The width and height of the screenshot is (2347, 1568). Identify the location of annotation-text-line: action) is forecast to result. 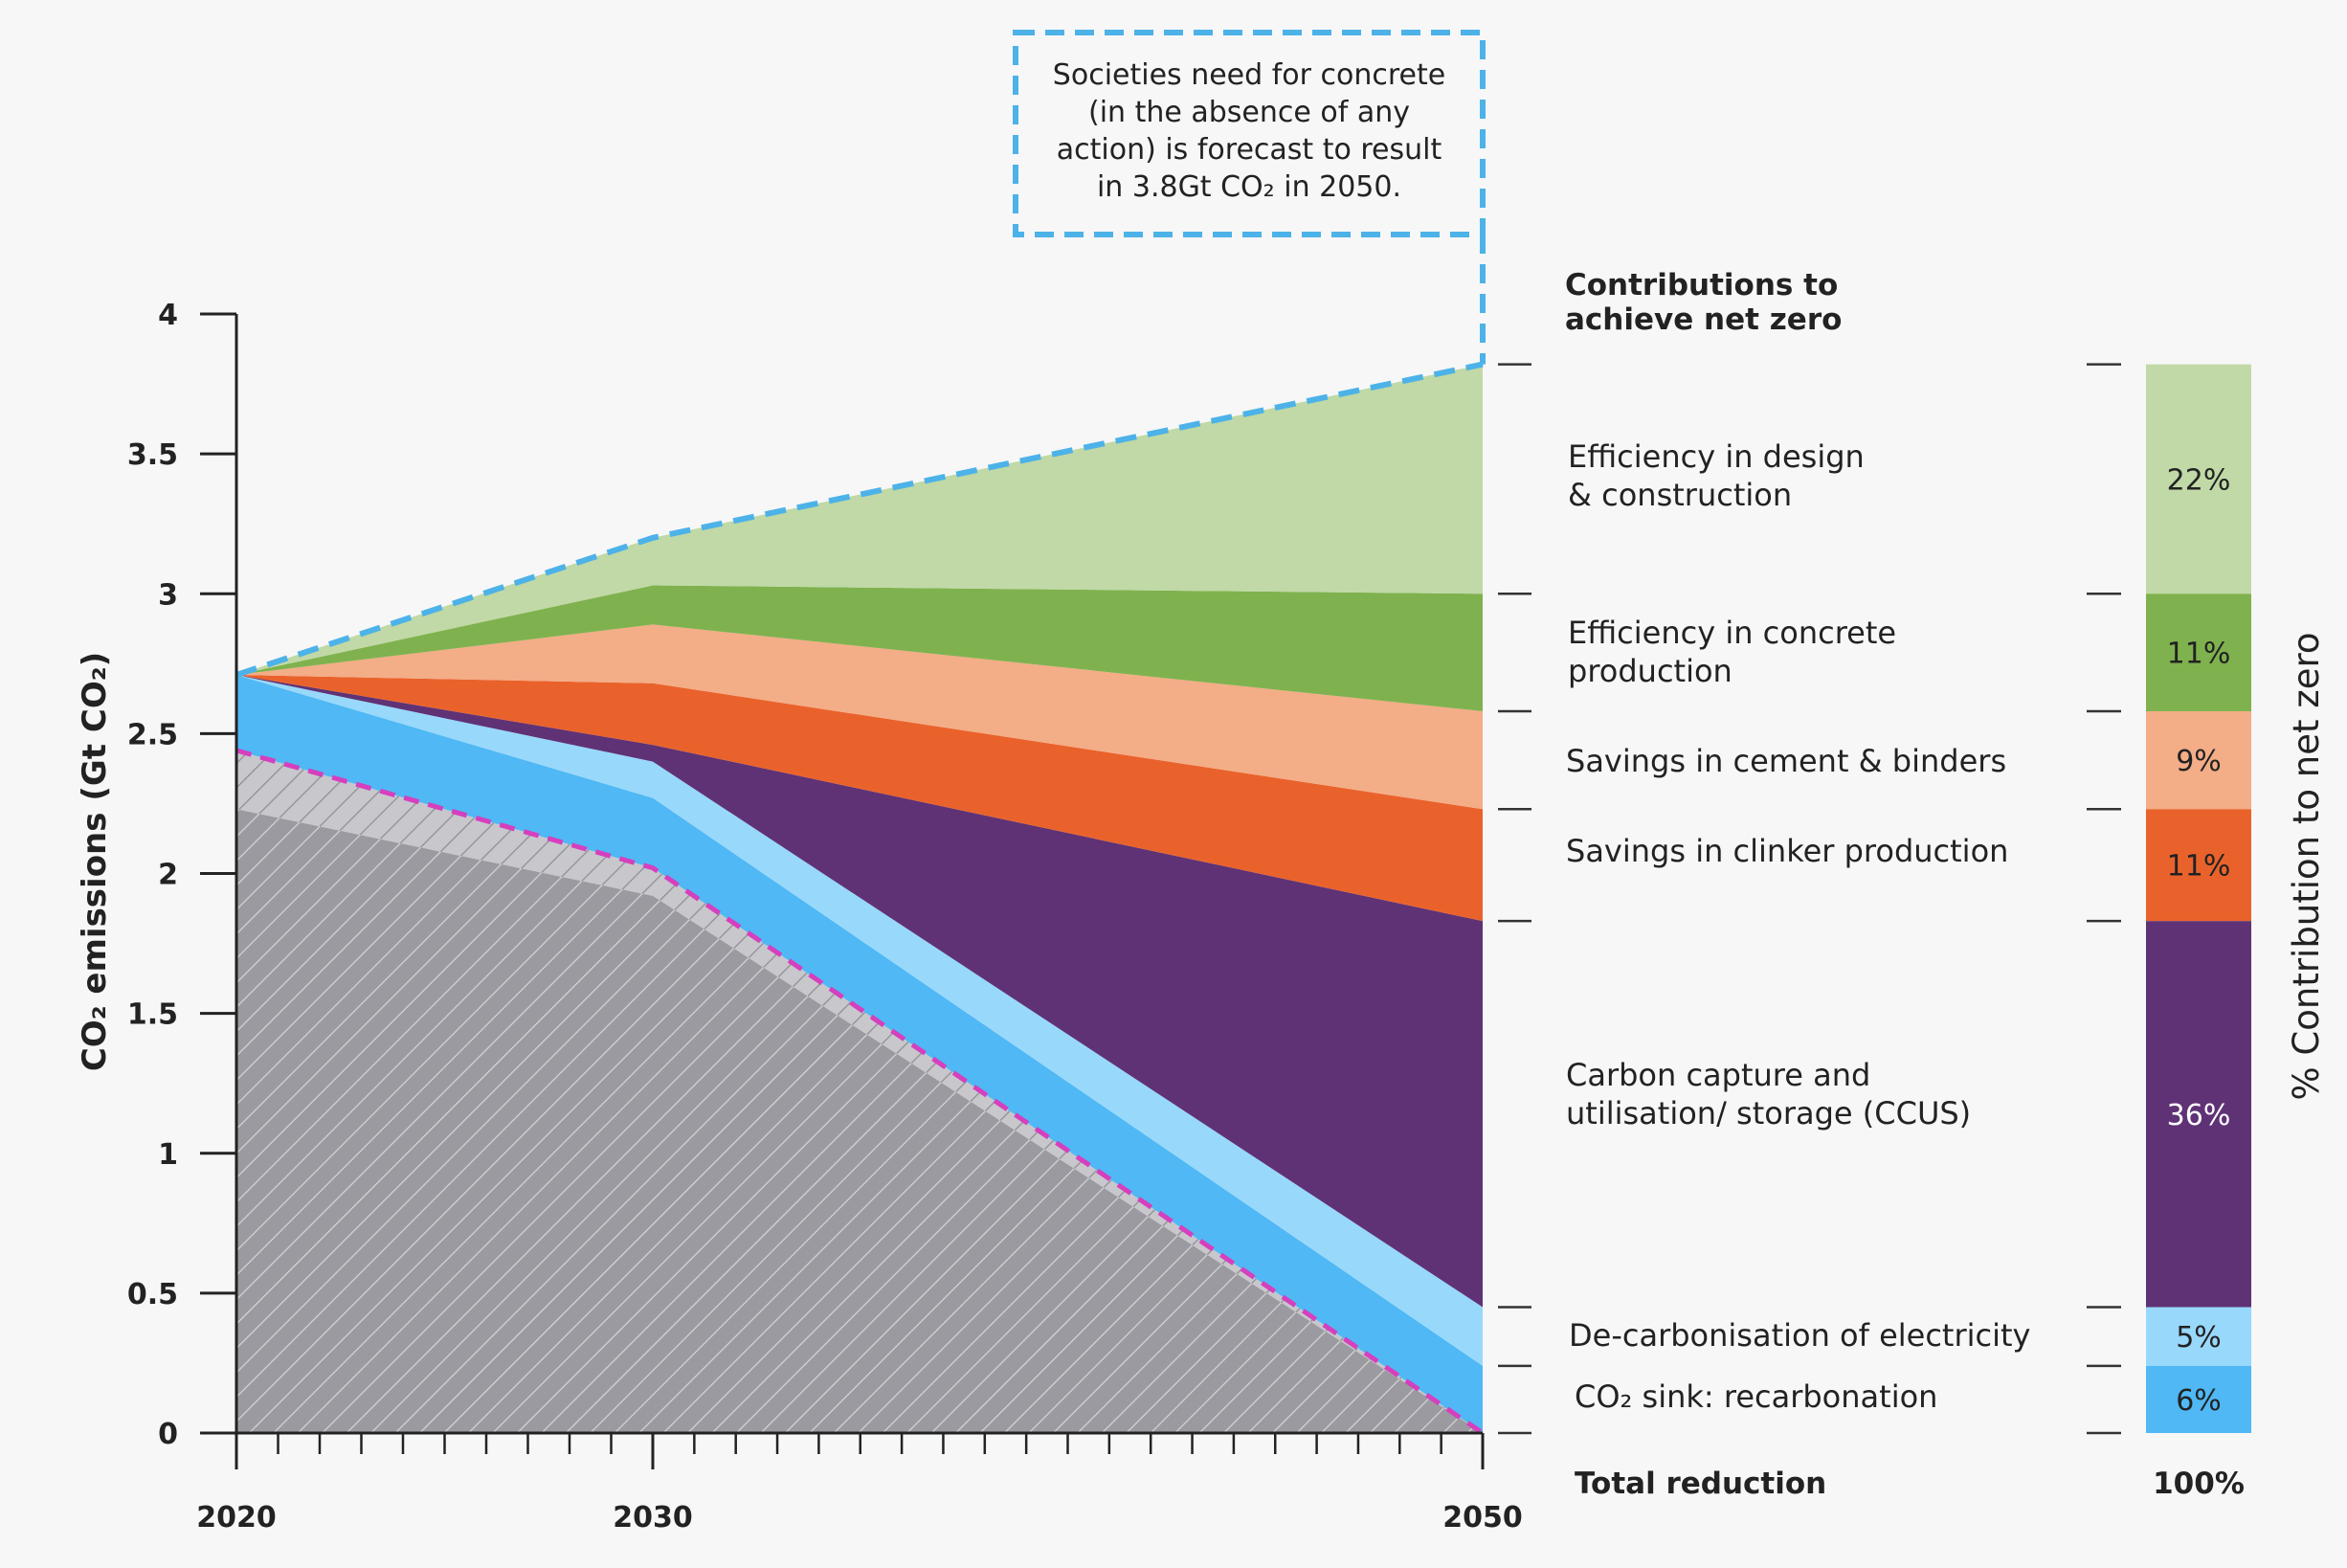
(1249, 150).